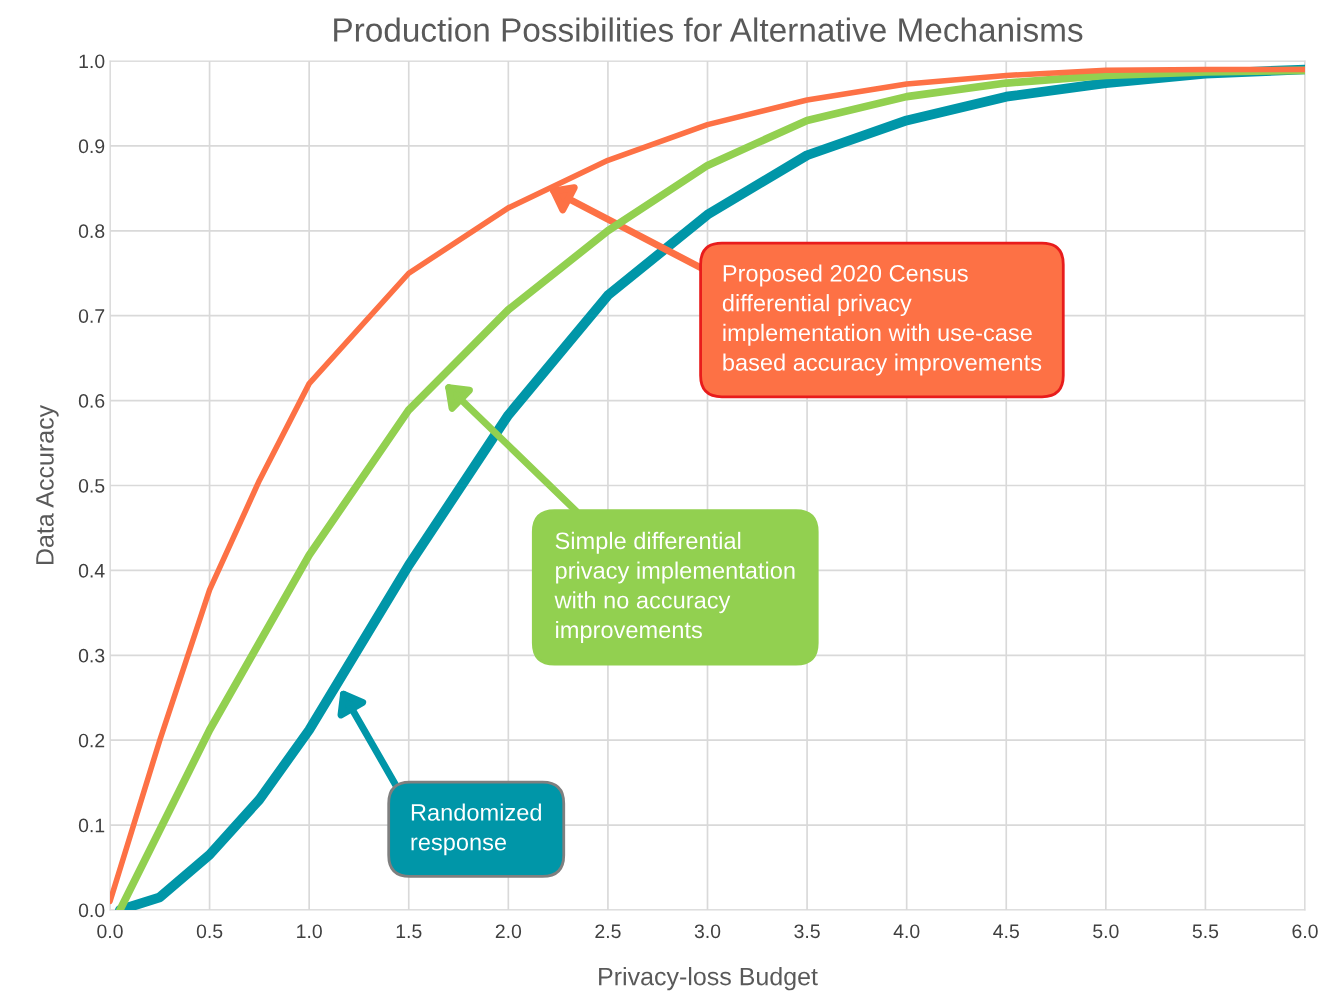 The image size is (1322, 1000). What do you see at coordinates (110, 931) in the screenshot?
I see `x-tick-label: 0.0` at bounding box center [110, 931].